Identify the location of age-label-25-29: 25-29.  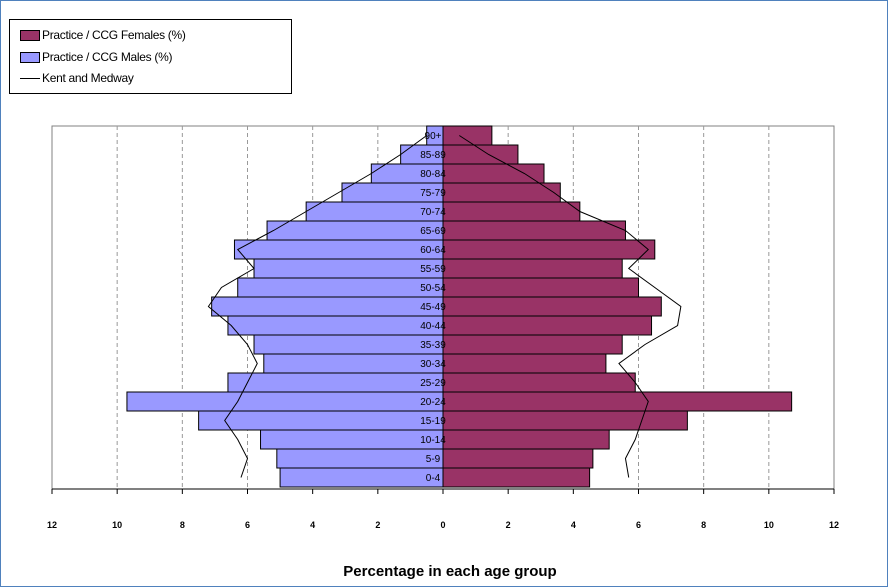
(433, 383).